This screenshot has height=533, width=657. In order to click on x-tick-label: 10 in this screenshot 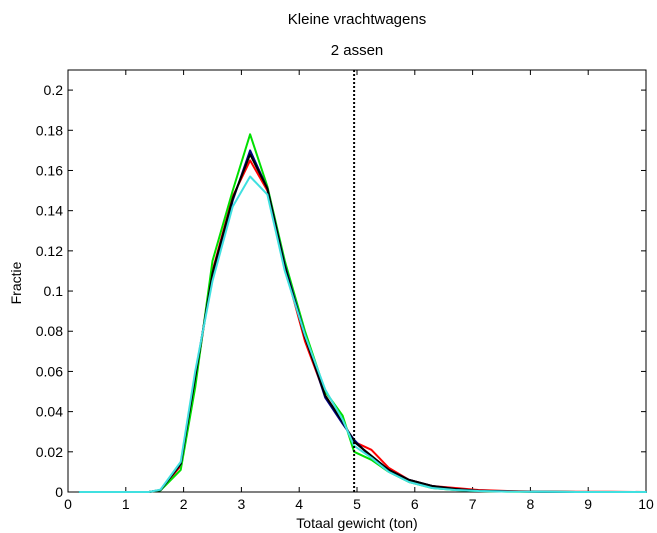, I will do `click(646, 504)`.